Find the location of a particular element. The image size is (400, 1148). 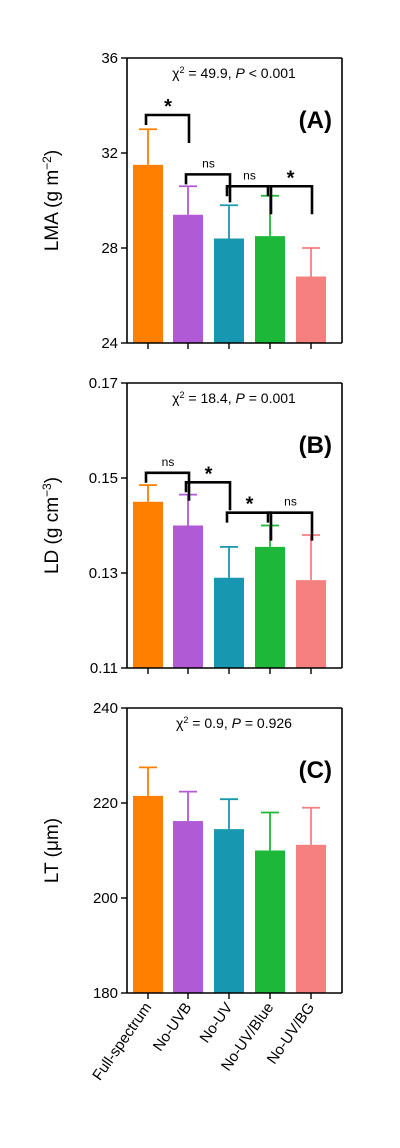

y-tick-label: 36 is located at coordinates (109, 58).